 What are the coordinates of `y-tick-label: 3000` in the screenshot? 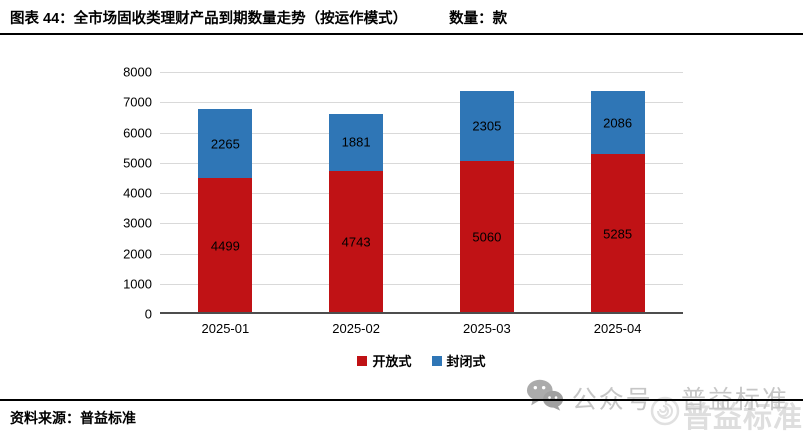 It's located at (137, 223).